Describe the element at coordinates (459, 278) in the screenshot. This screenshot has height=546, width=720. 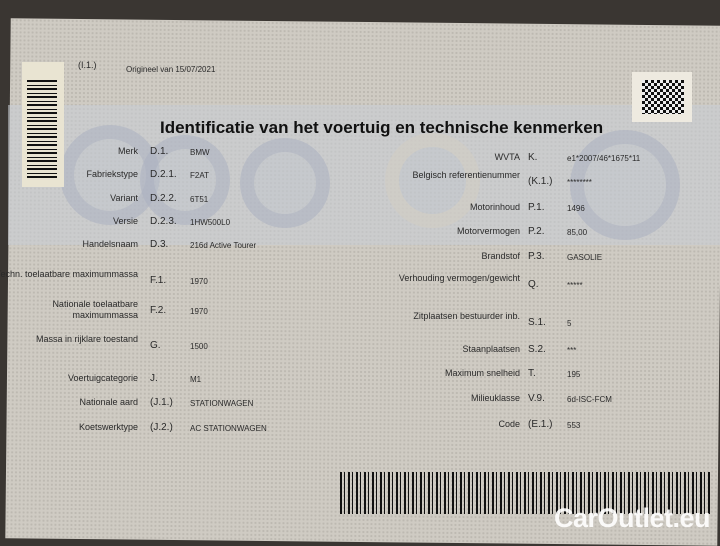
I see `field-label: Verhouding vermogen/gewicht` at that location.